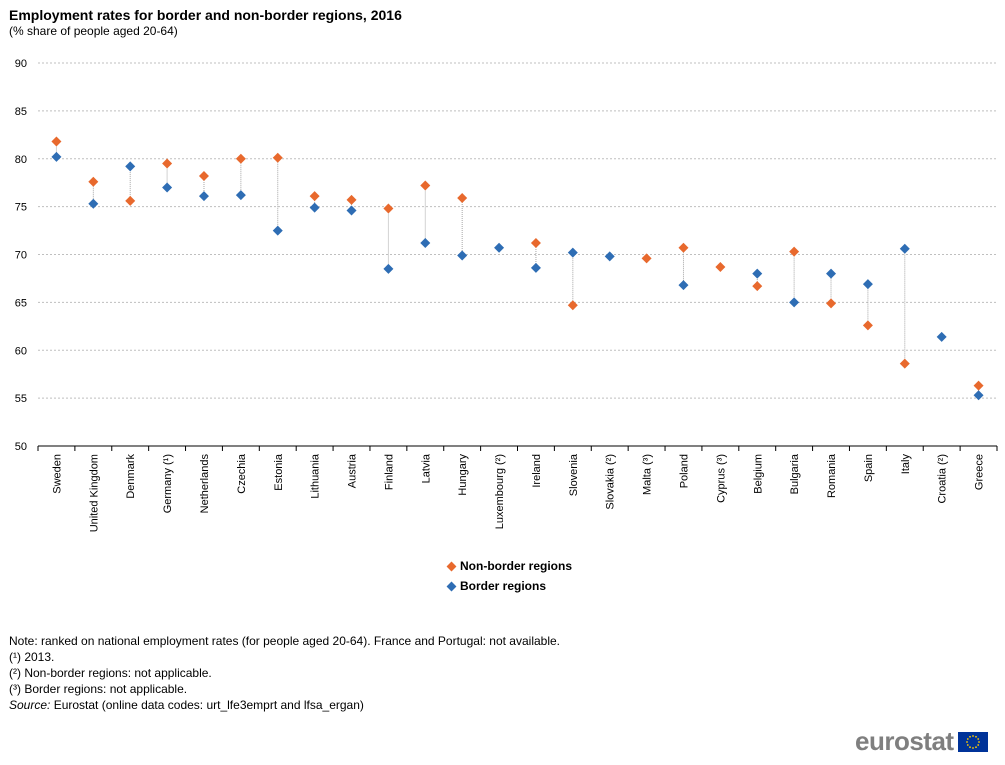 This screenshot has height=765, width=1005. What do you see at coordinates (503, 586) in the screenshot?
I see `legend-label-border: Border regions` at bounding box center [503, 586].